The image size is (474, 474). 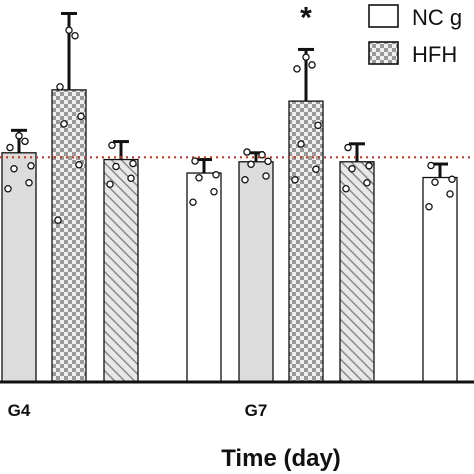 What do you see at coordinates (19, 410) in the screenshot?
I see `x-tick-label: G4` at bounding box center [19, 410].